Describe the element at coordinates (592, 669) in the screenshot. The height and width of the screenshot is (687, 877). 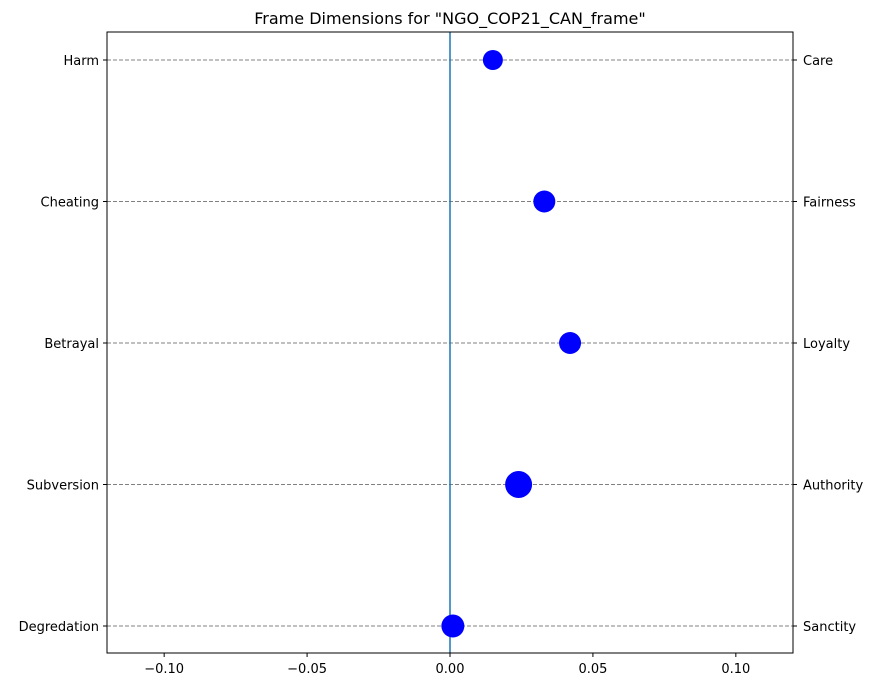
I see `x-tick-label: 0.05` at that location.